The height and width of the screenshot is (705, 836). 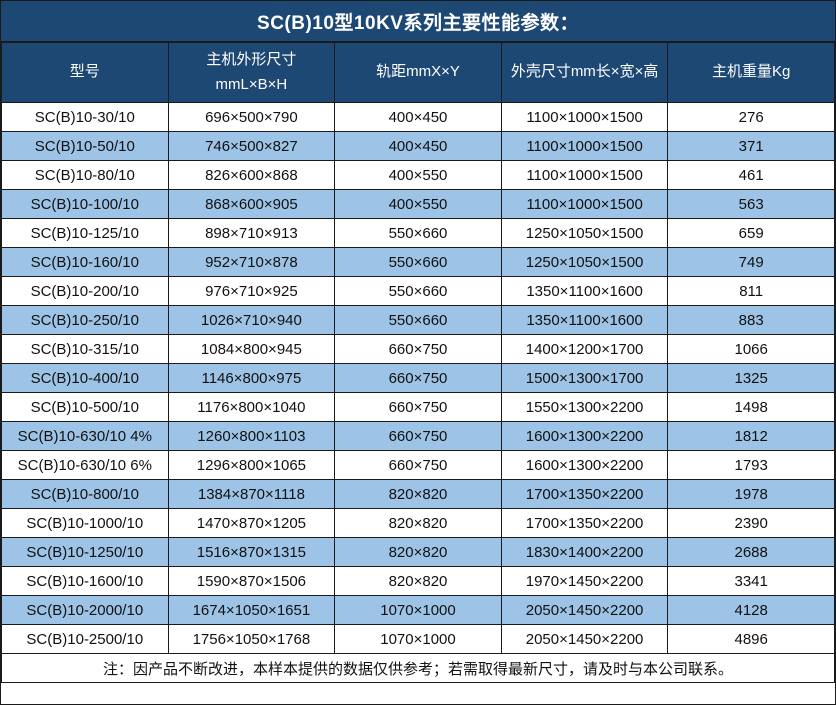 What do you see at coordinates (85, 72) in the screenshot?
I see `col-header-model: 型号` at bounding box center [85, 72].